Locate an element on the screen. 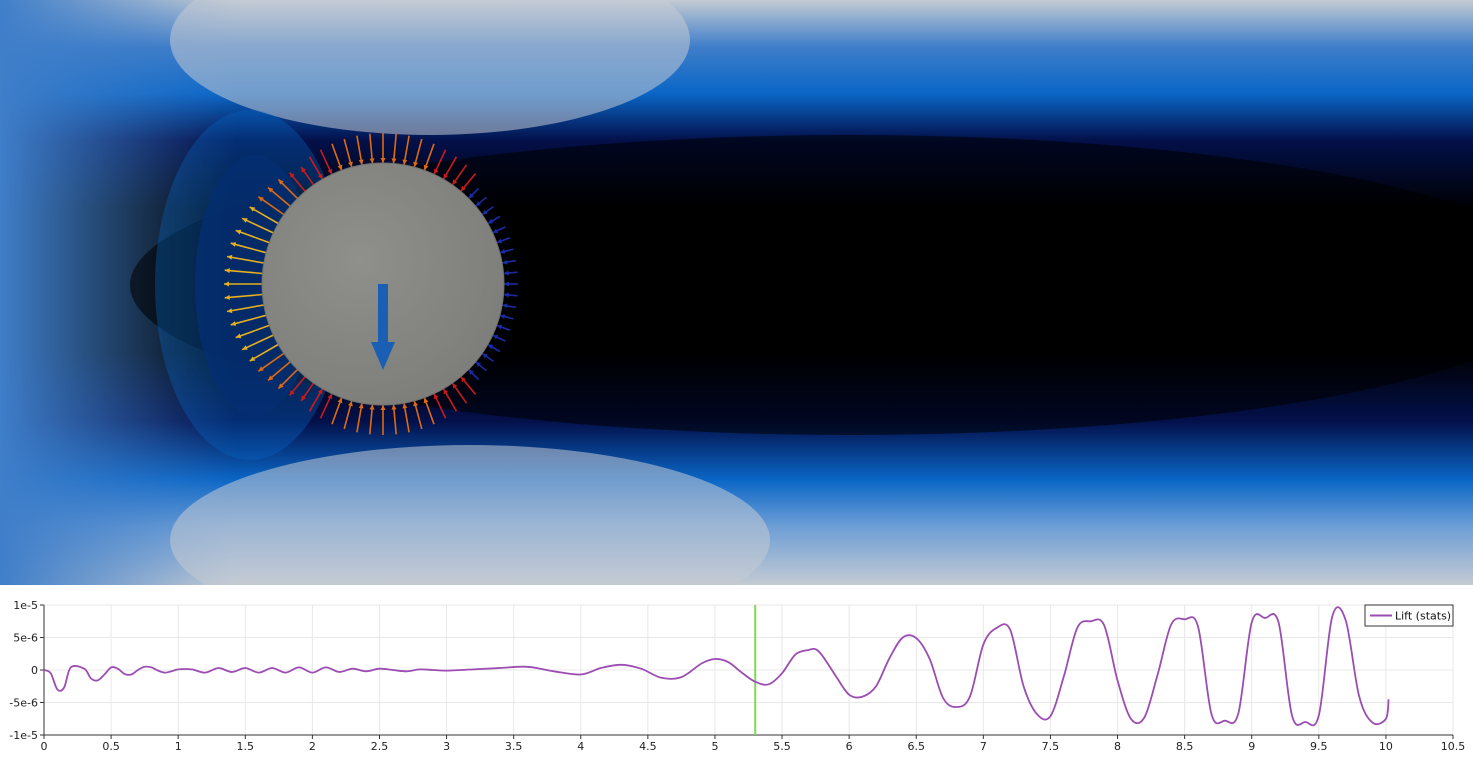 This screenshot has width=1473, height=763. x-tick-label: 10 is located at coordinates (1386, 746).